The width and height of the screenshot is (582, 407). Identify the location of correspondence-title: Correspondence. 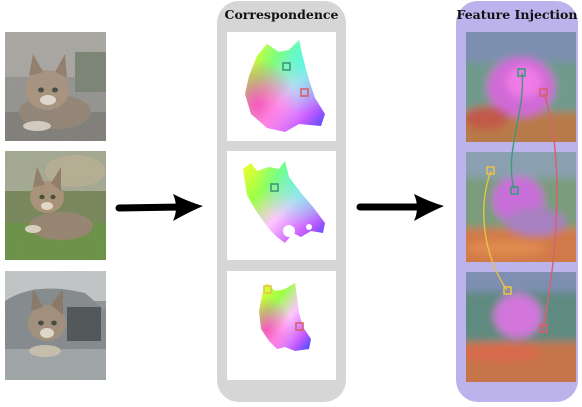
(281, 14).